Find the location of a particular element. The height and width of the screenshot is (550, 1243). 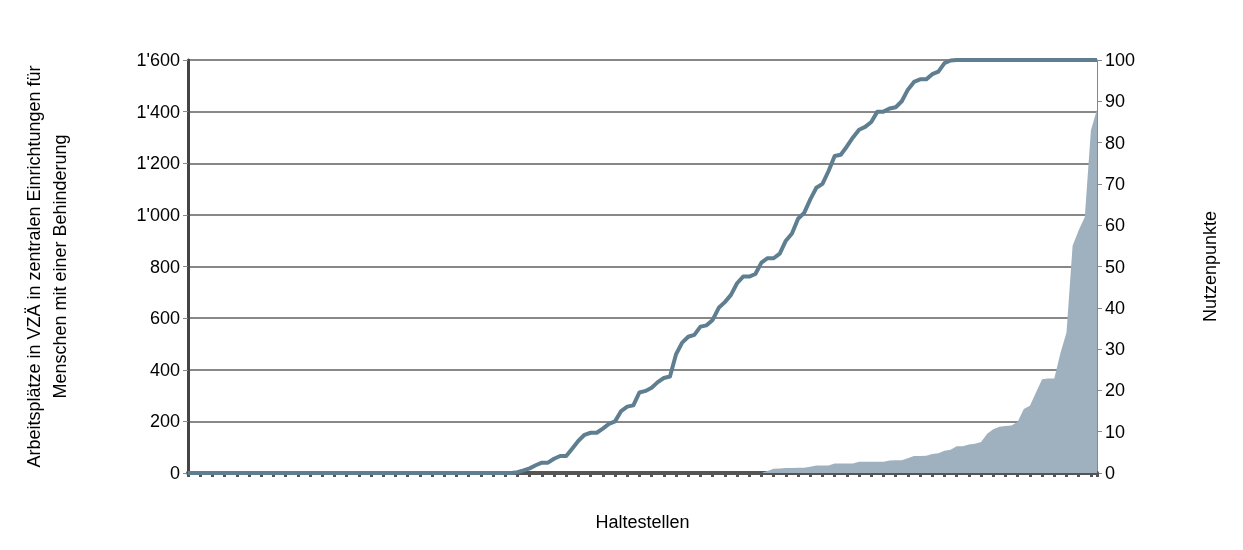

y-tick-label: 1'400 is located at coordinates (158, 111).